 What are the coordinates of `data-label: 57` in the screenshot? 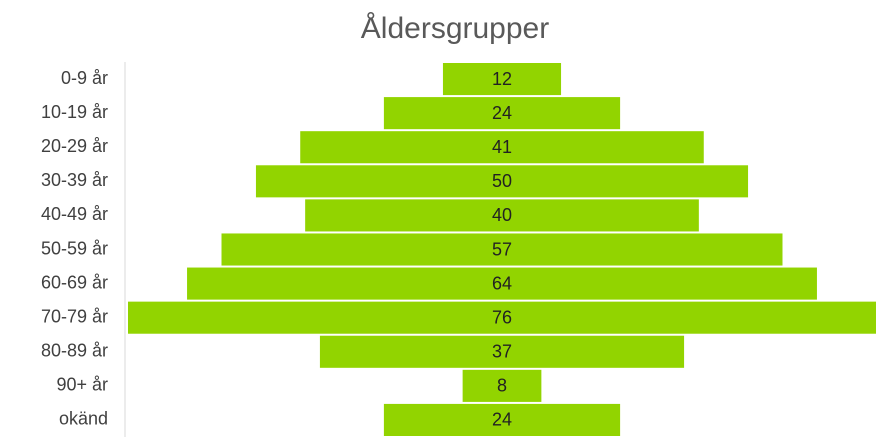 It's located at (502, 249).